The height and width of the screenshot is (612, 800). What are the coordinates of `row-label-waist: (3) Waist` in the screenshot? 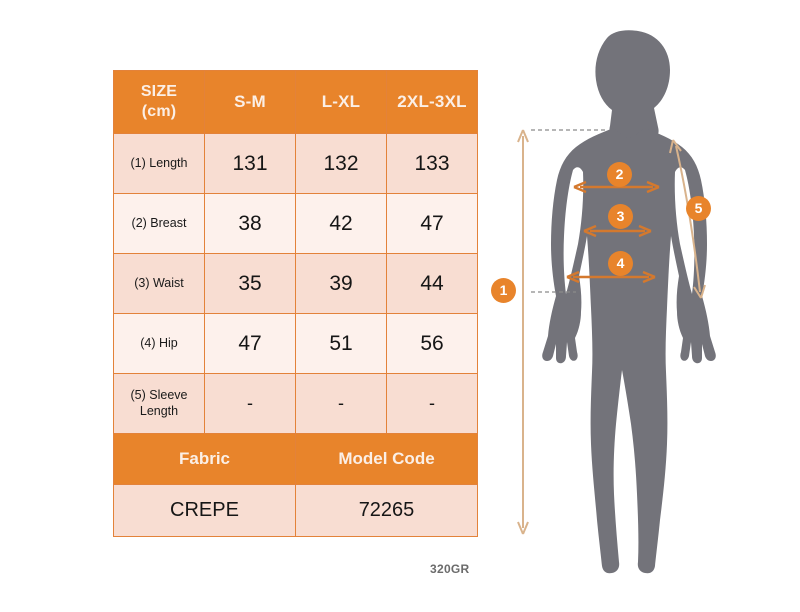 It's located at (159, 283).